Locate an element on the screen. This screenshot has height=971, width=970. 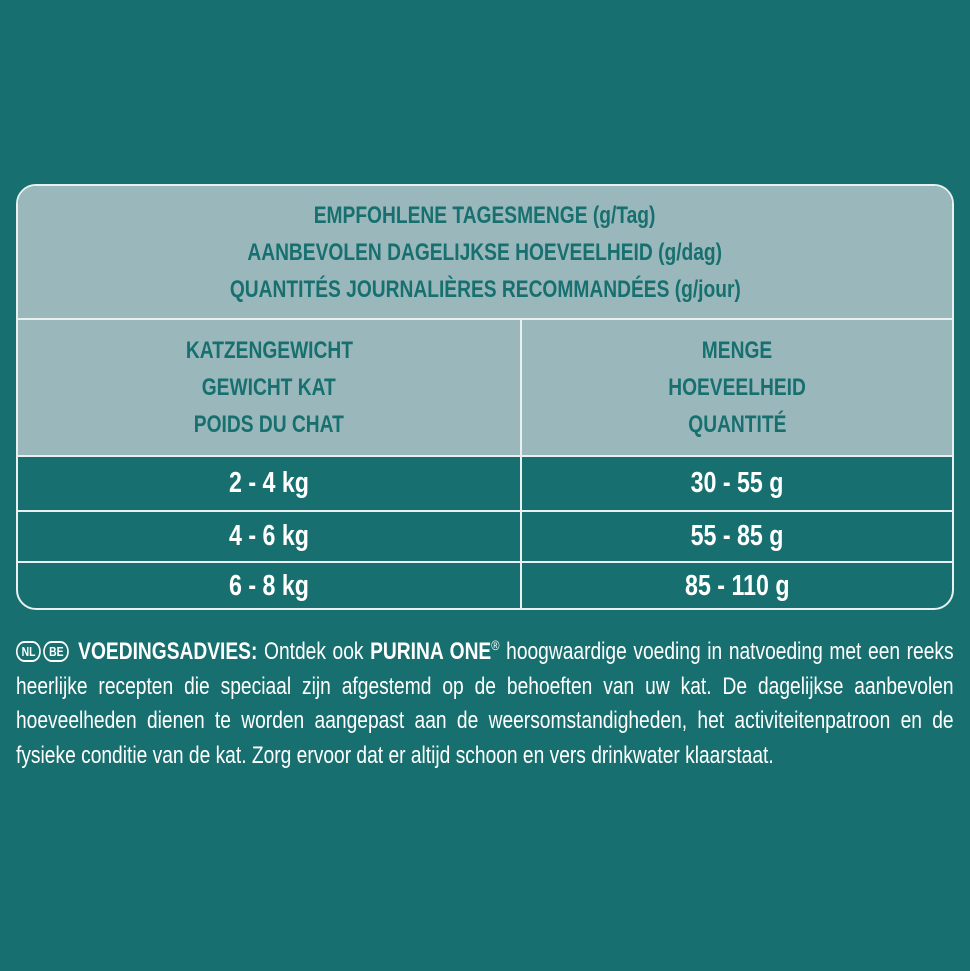
weight-cell: 2 - 4 kg is located at coordinates (269, 483).